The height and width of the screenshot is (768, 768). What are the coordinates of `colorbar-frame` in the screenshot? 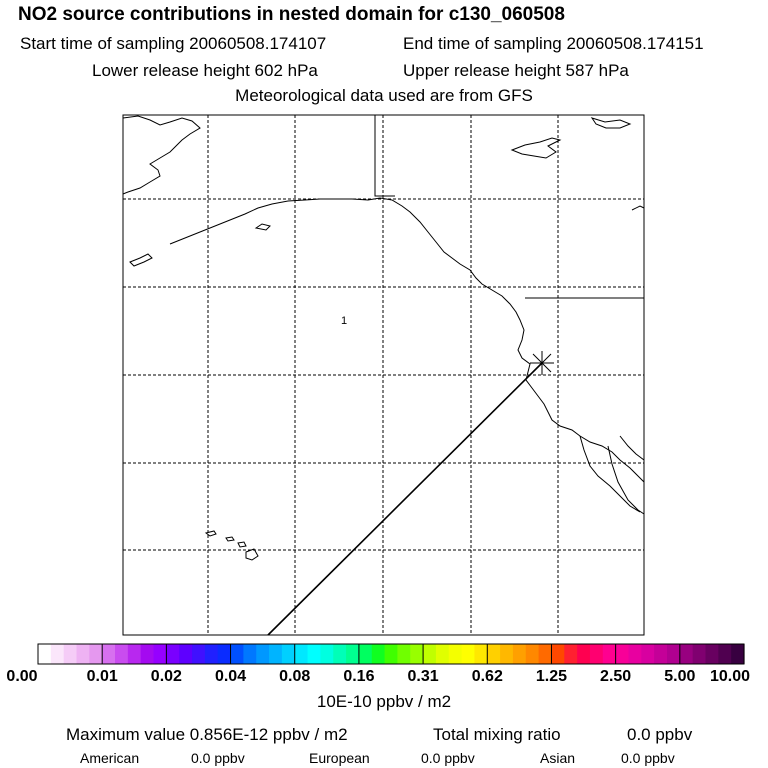 It's located at (391, 654).